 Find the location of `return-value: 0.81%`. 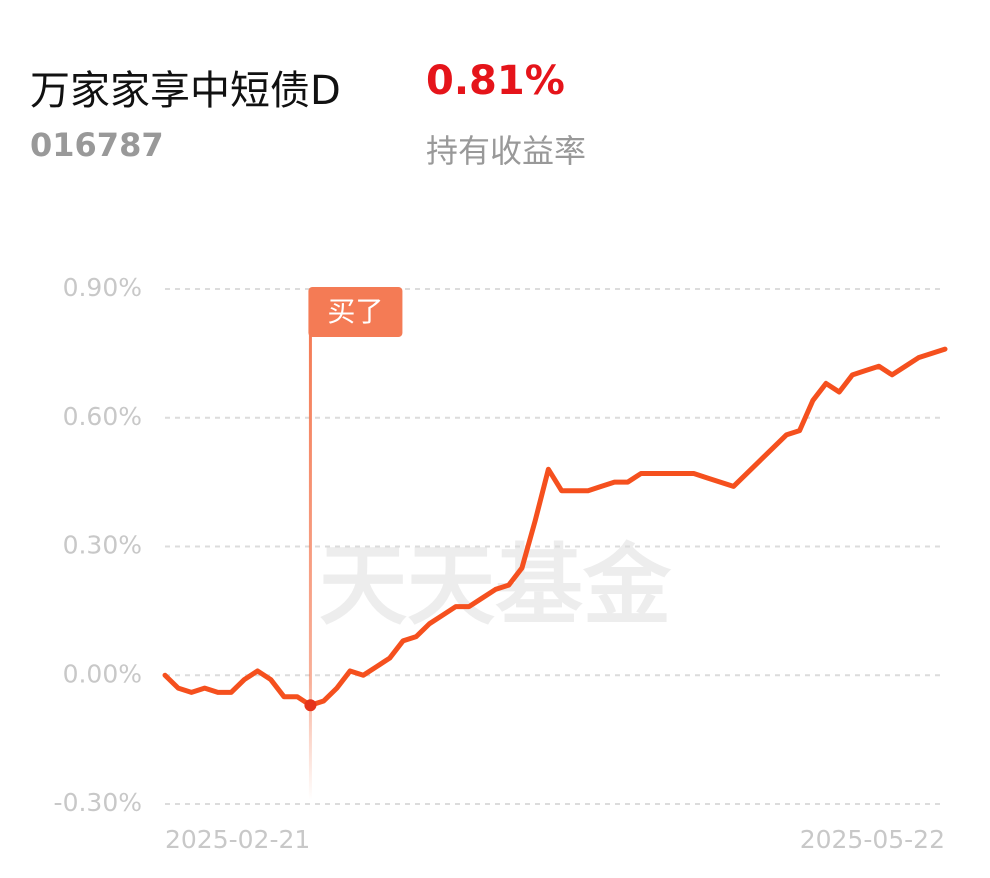

return-value: 0.81% is located at coordinates (495, 81).